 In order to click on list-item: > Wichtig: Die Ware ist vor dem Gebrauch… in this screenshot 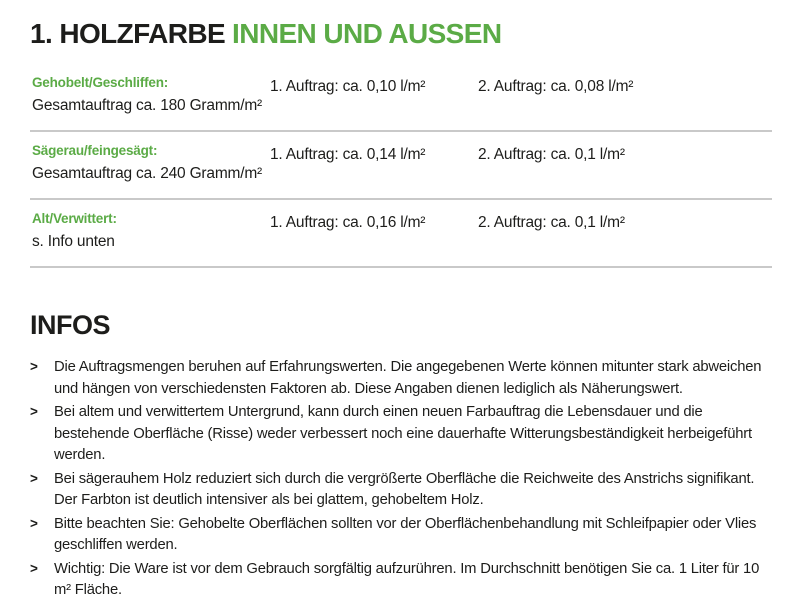, I will do `click(400, 580)`.